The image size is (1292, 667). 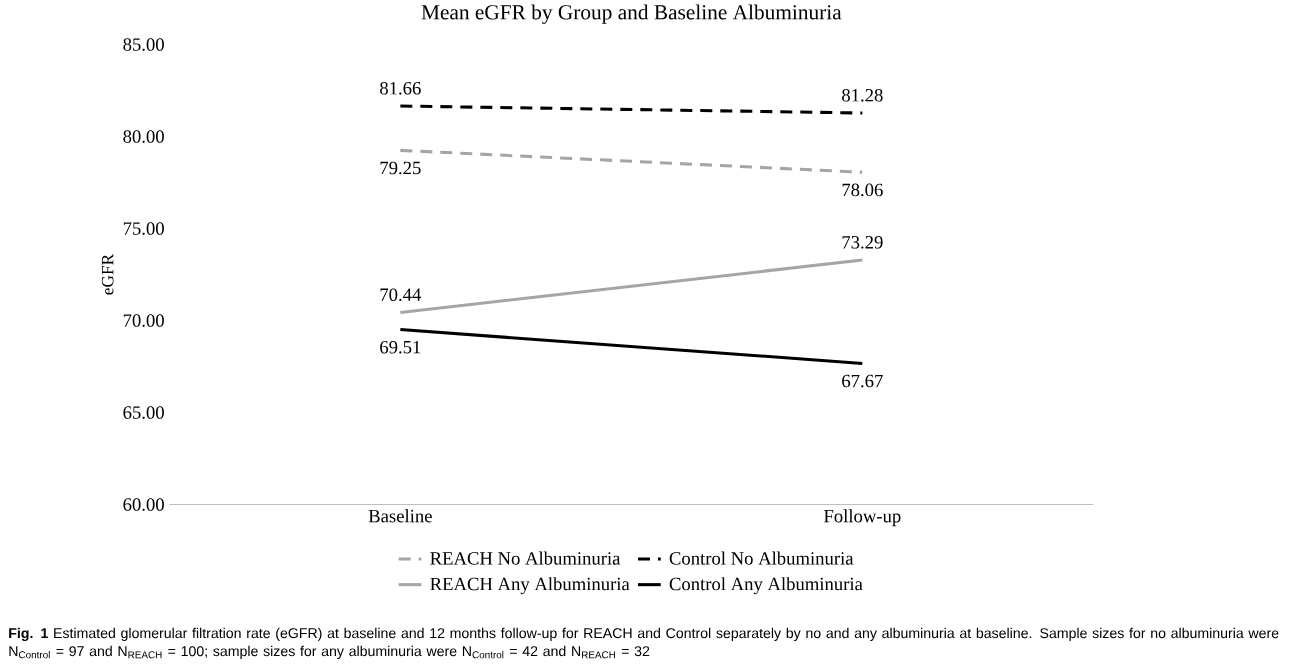 What do you see at coordinates (761, 558) in the screenshot?
I see `legend-label: Control No Albuminuria` at bounding box center [761, 558].